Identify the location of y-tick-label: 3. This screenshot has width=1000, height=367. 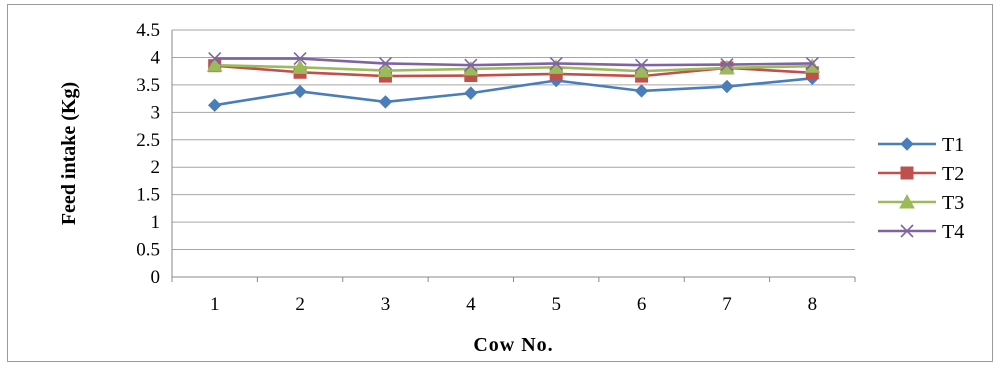
(156, 112).